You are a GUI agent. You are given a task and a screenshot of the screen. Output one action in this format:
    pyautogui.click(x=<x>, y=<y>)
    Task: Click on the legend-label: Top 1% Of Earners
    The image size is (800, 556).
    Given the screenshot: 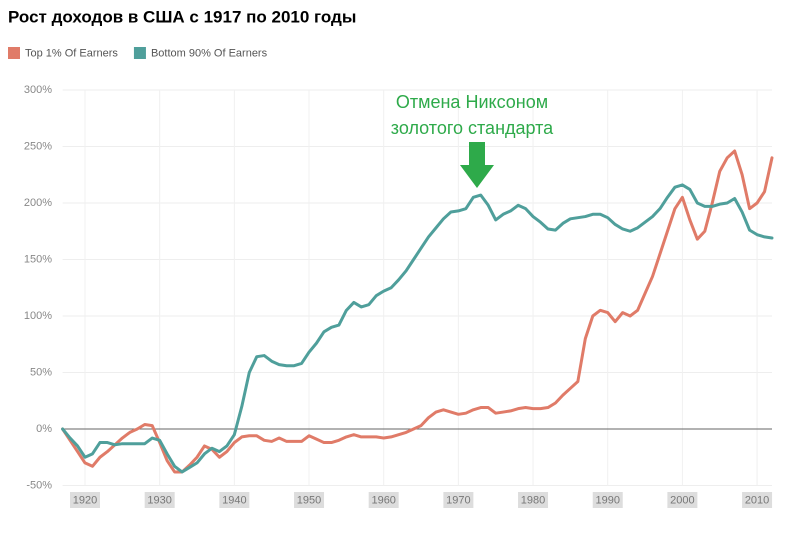 What is the action you would take?
    pyautogui.click(x=71, y=53)
    